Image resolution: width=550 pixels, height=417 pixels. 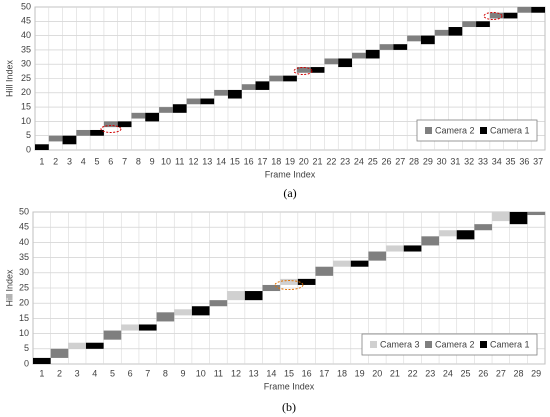 I want to click on x-tick-label: 37, so click(x=538, y=161).